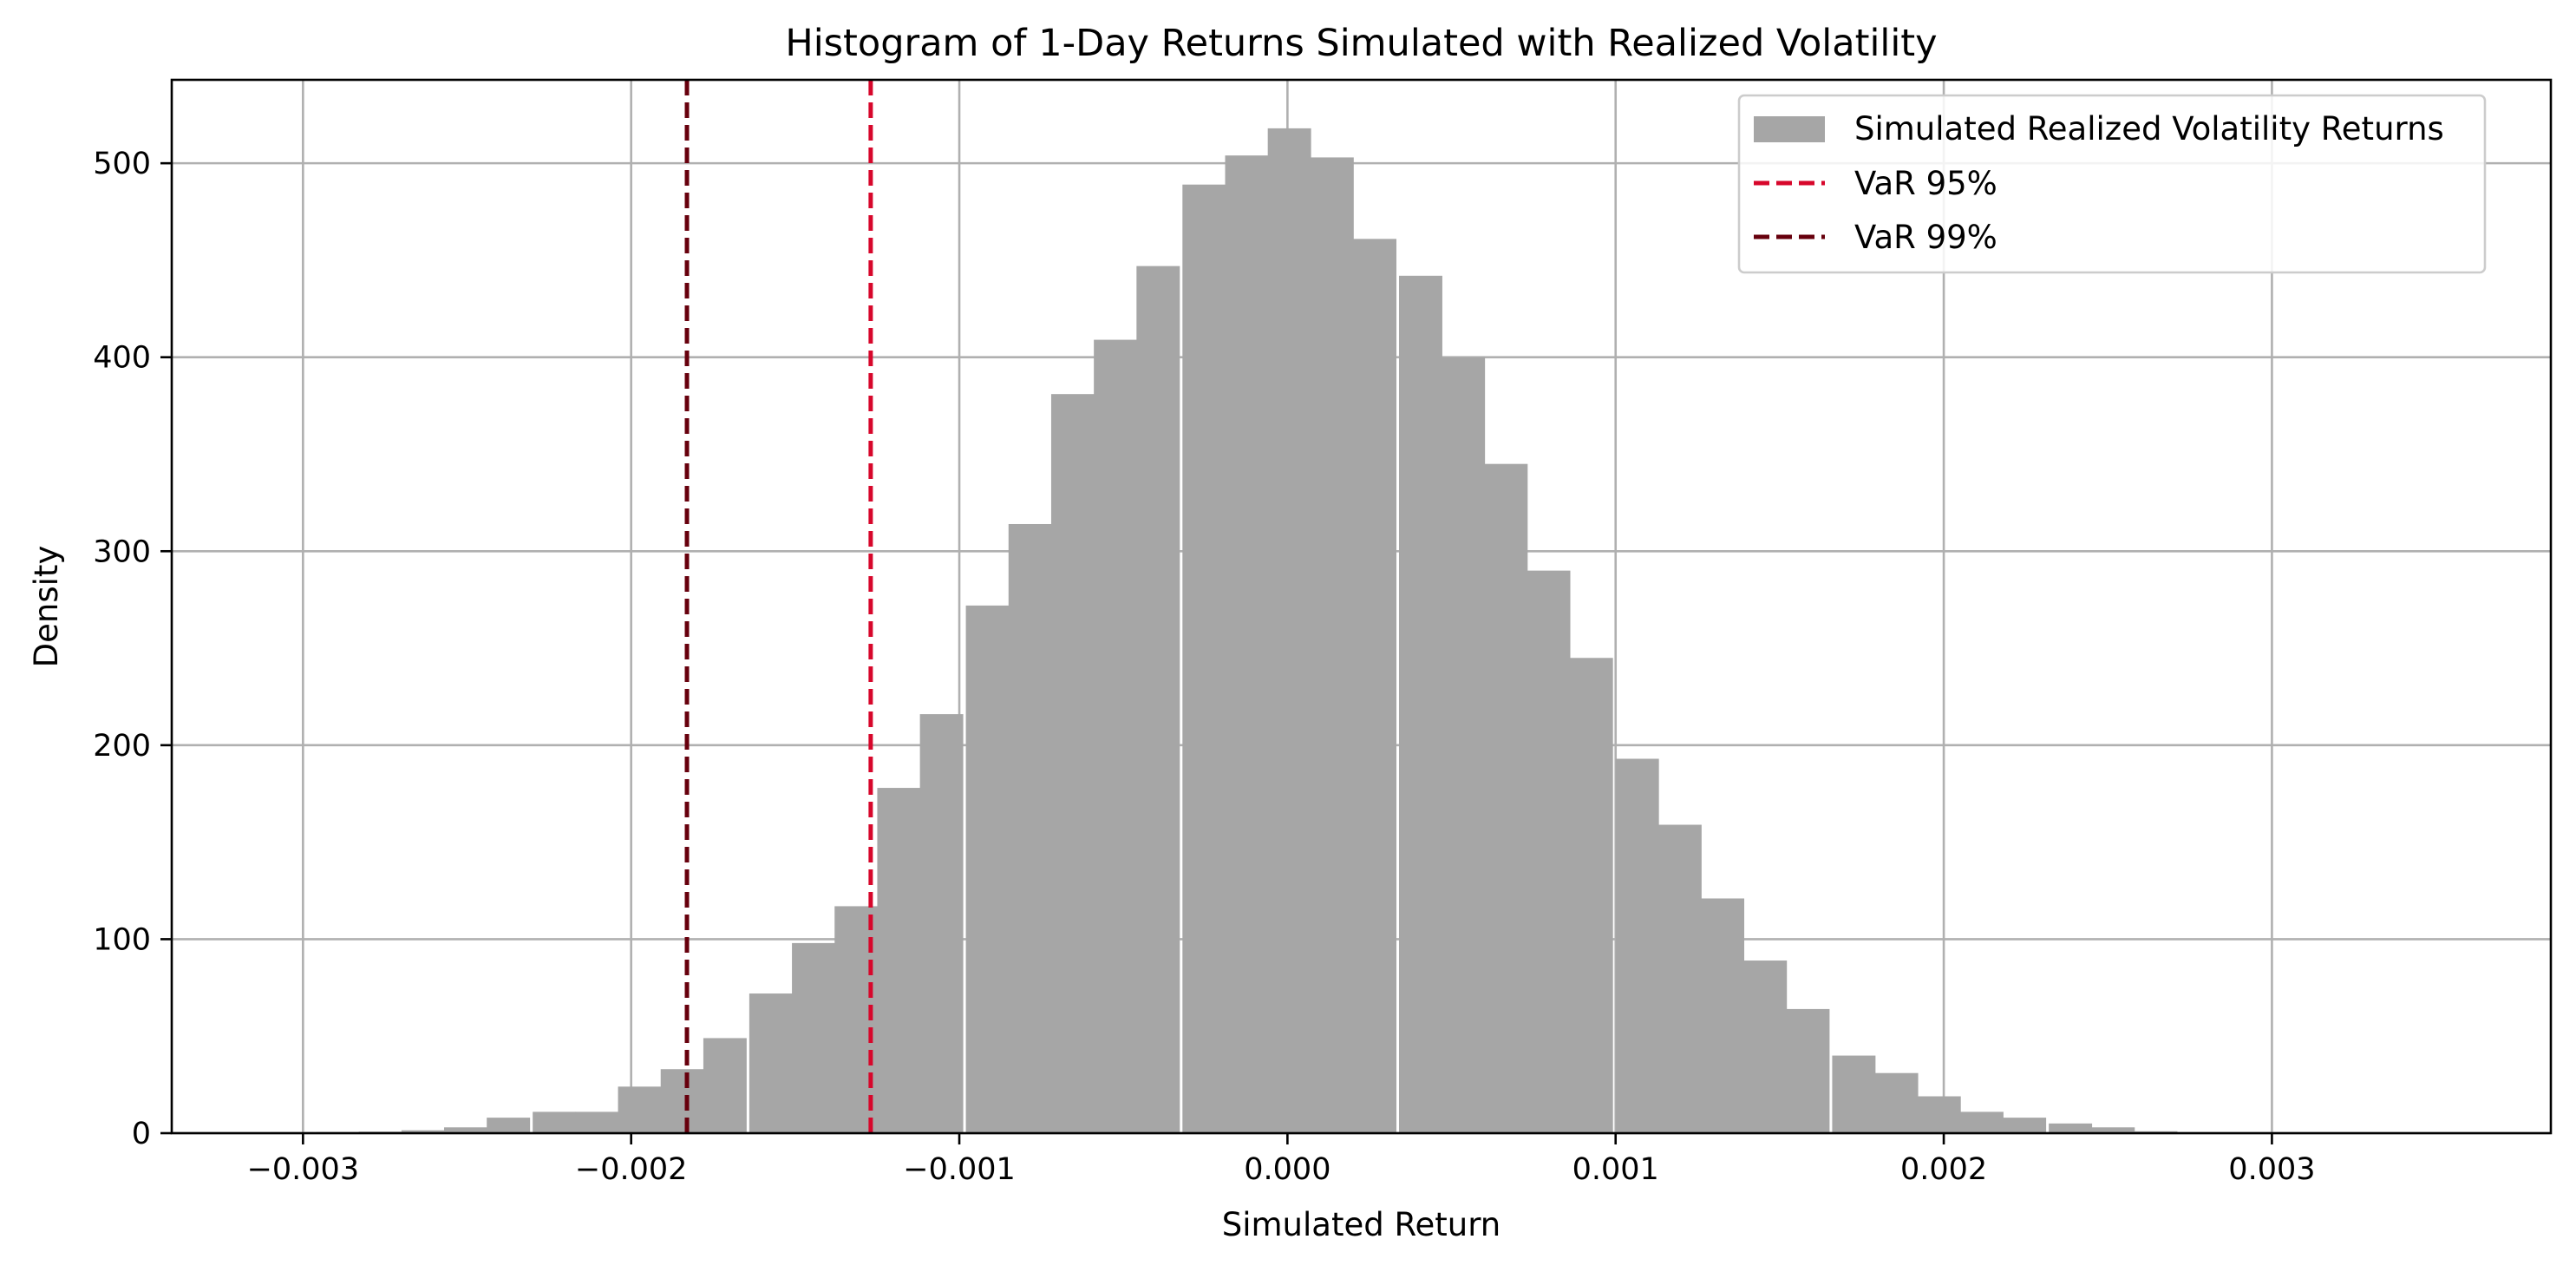  What do you see at coordinates (2271, 1169) in the screenshot?
I see `x-tick-label: 0.003` at bounding box center [2271, 1169].